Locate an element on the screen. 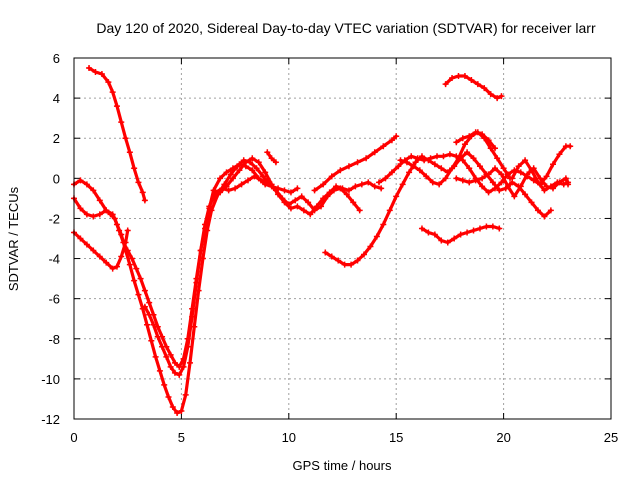  x-tick-label: 10 is located at coordinates (289, 437).